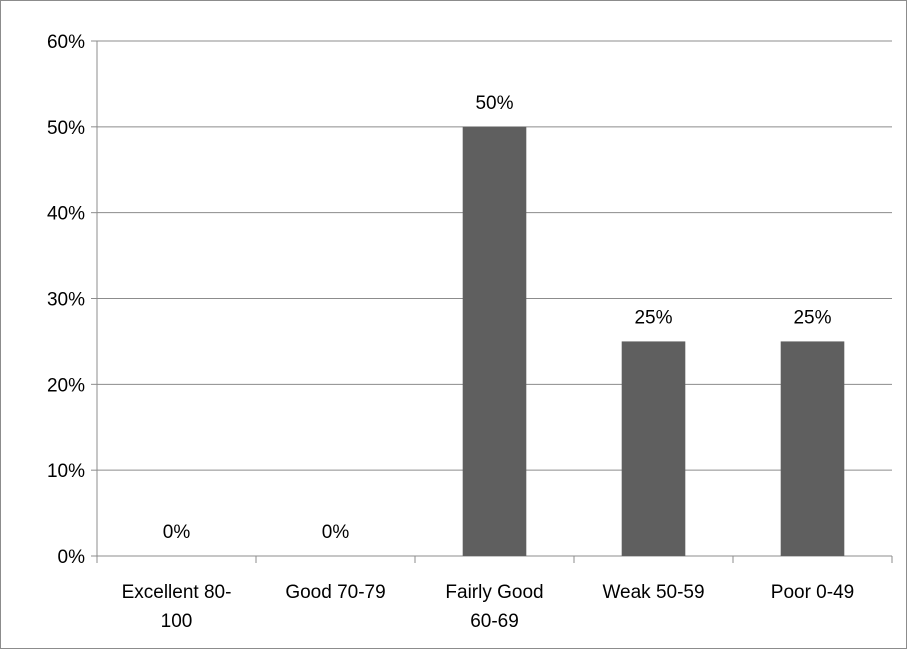  What do you see at coordinates (72, 557) in the screenshot?
I see `y-tick-label: 0%` at bounding box center [72, 557].